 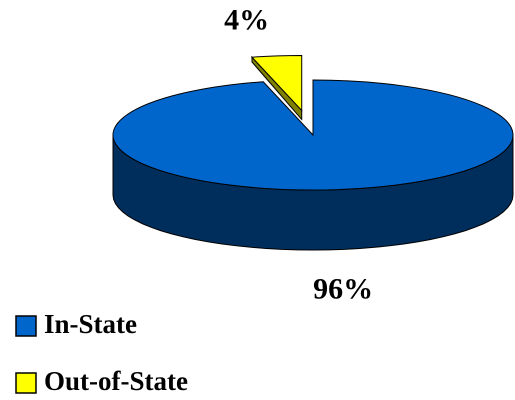 I want to click on value-label: 4%, so click(x=246, y=19).